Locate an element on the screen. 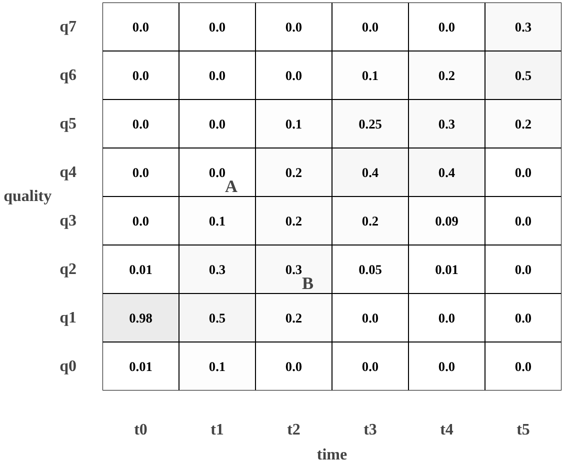 Image resolution: width=563 pixels, height=466 pixels. y-tick-label: q2 is located at coordinates (68, 269).